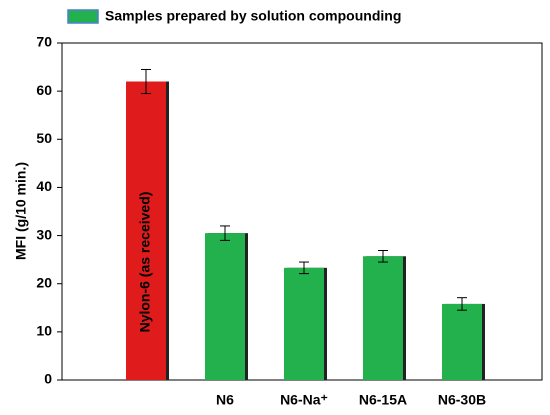 The image size is (550, 415). I want to click on x-tick-label: N6-Na⁺, so click(304, 400).